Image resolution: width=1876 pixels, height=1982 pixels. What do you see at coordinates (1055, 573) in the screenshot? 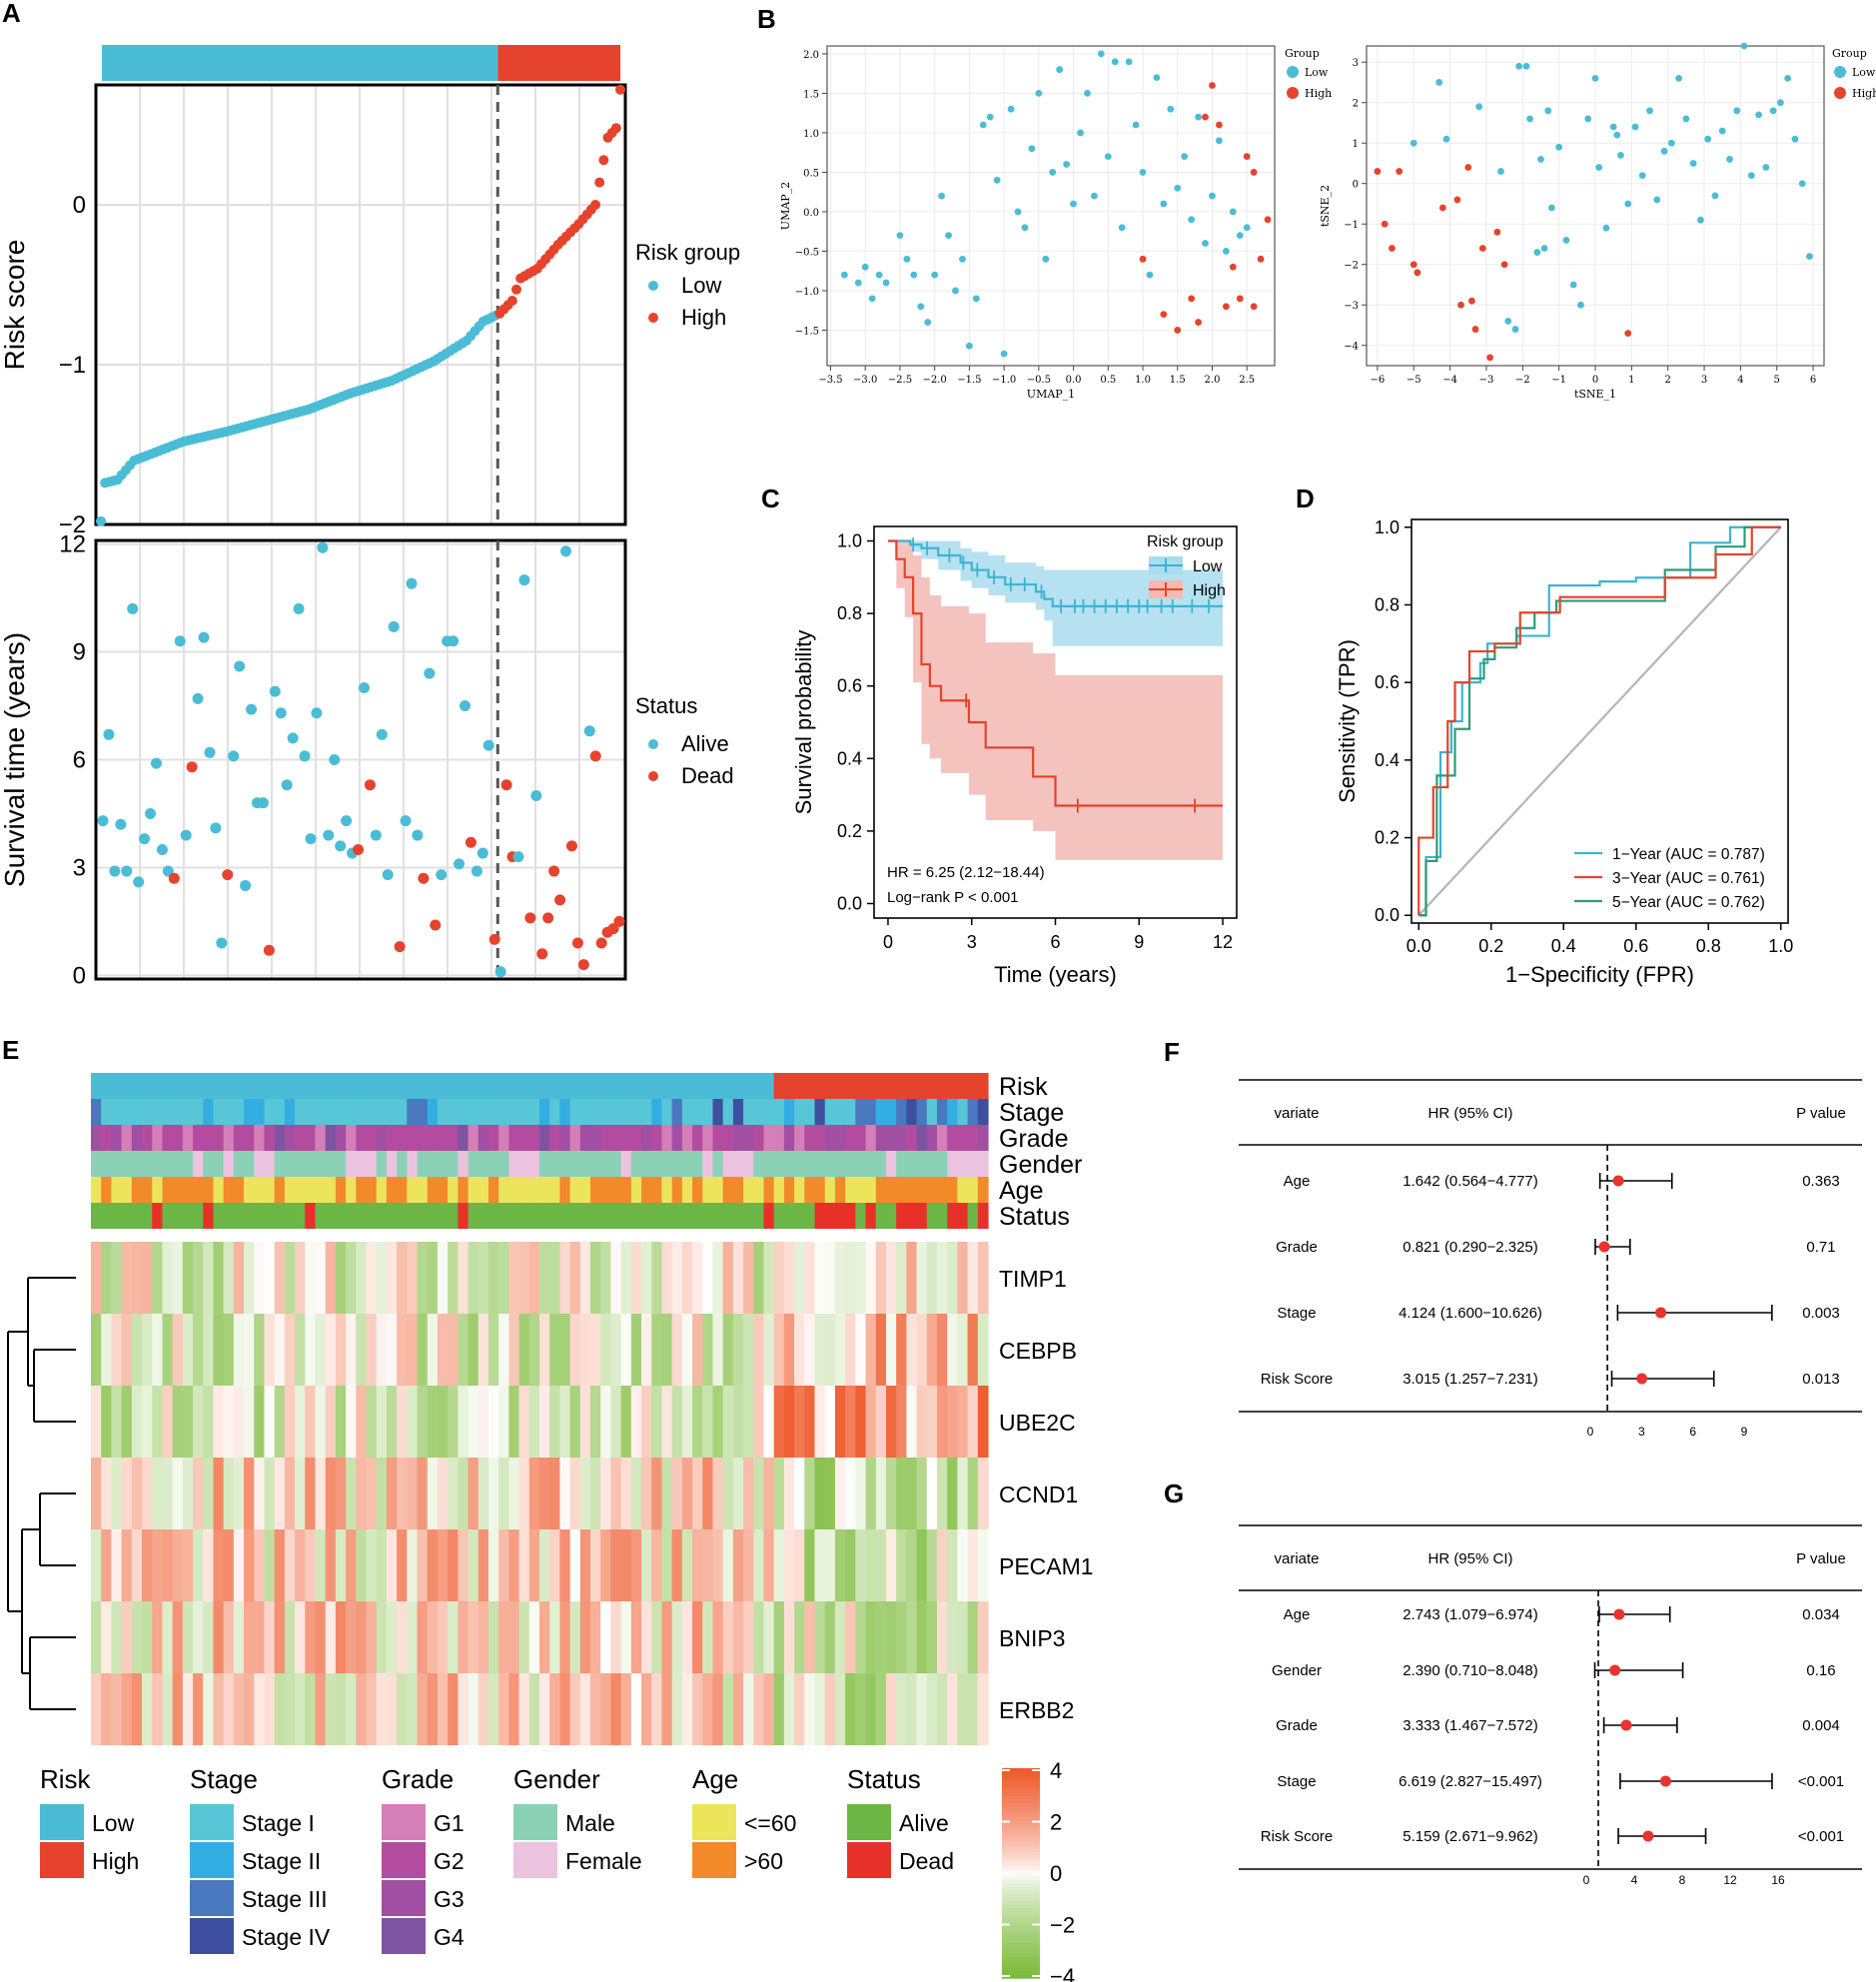
I see `km-curve-low` at bounding box center [1055, 573].